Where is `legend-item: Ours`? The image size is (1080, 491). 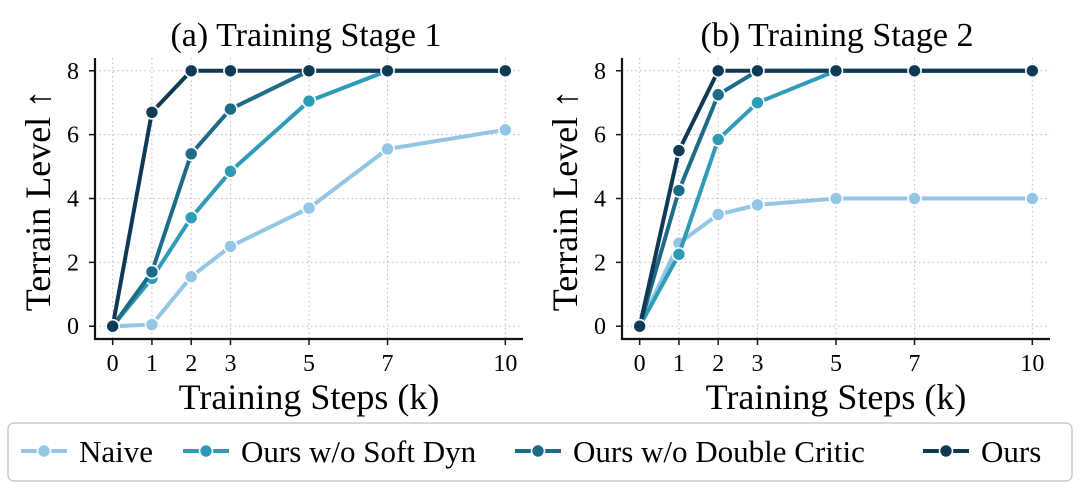 legend-item: Ours is located at coordinates (982, 451).